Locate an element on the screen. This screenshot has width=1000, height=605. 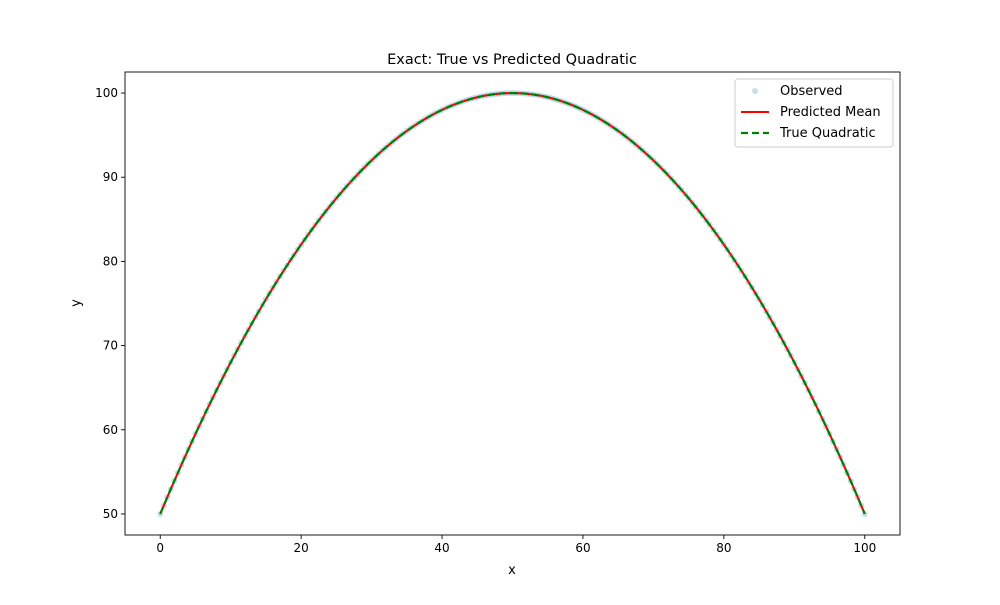
chart-title: Exact: True vs Predicted Quadratic is located at coordinates (512, 60).